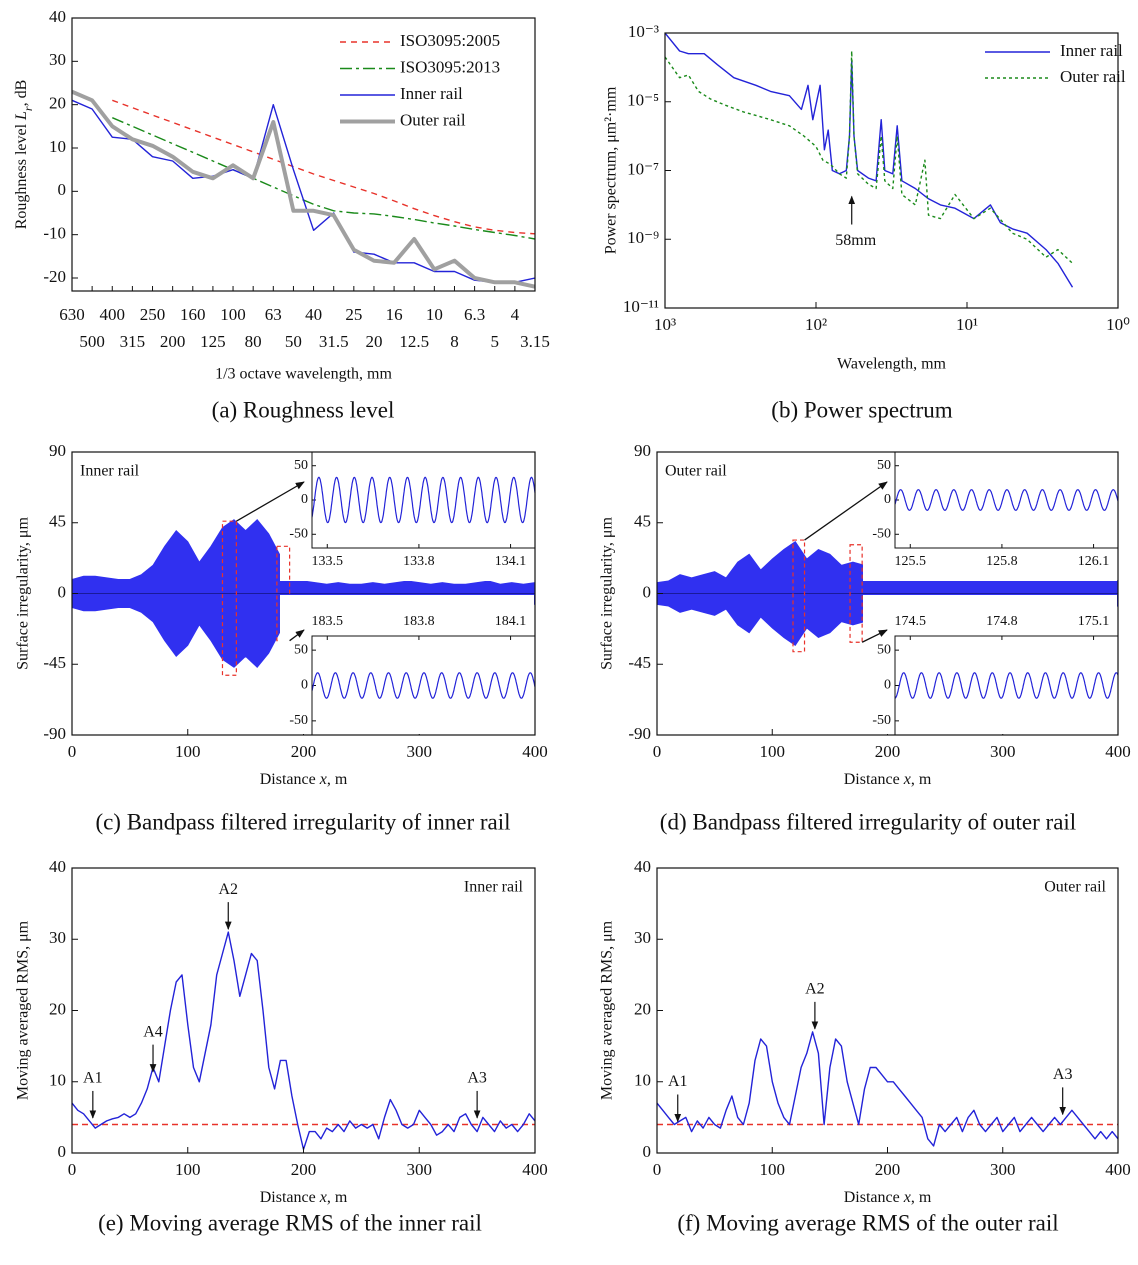  Describe the element at coordinates (1094, 621) in the screenshot. I see `inset-x-tick-label: 175.1` at that location.